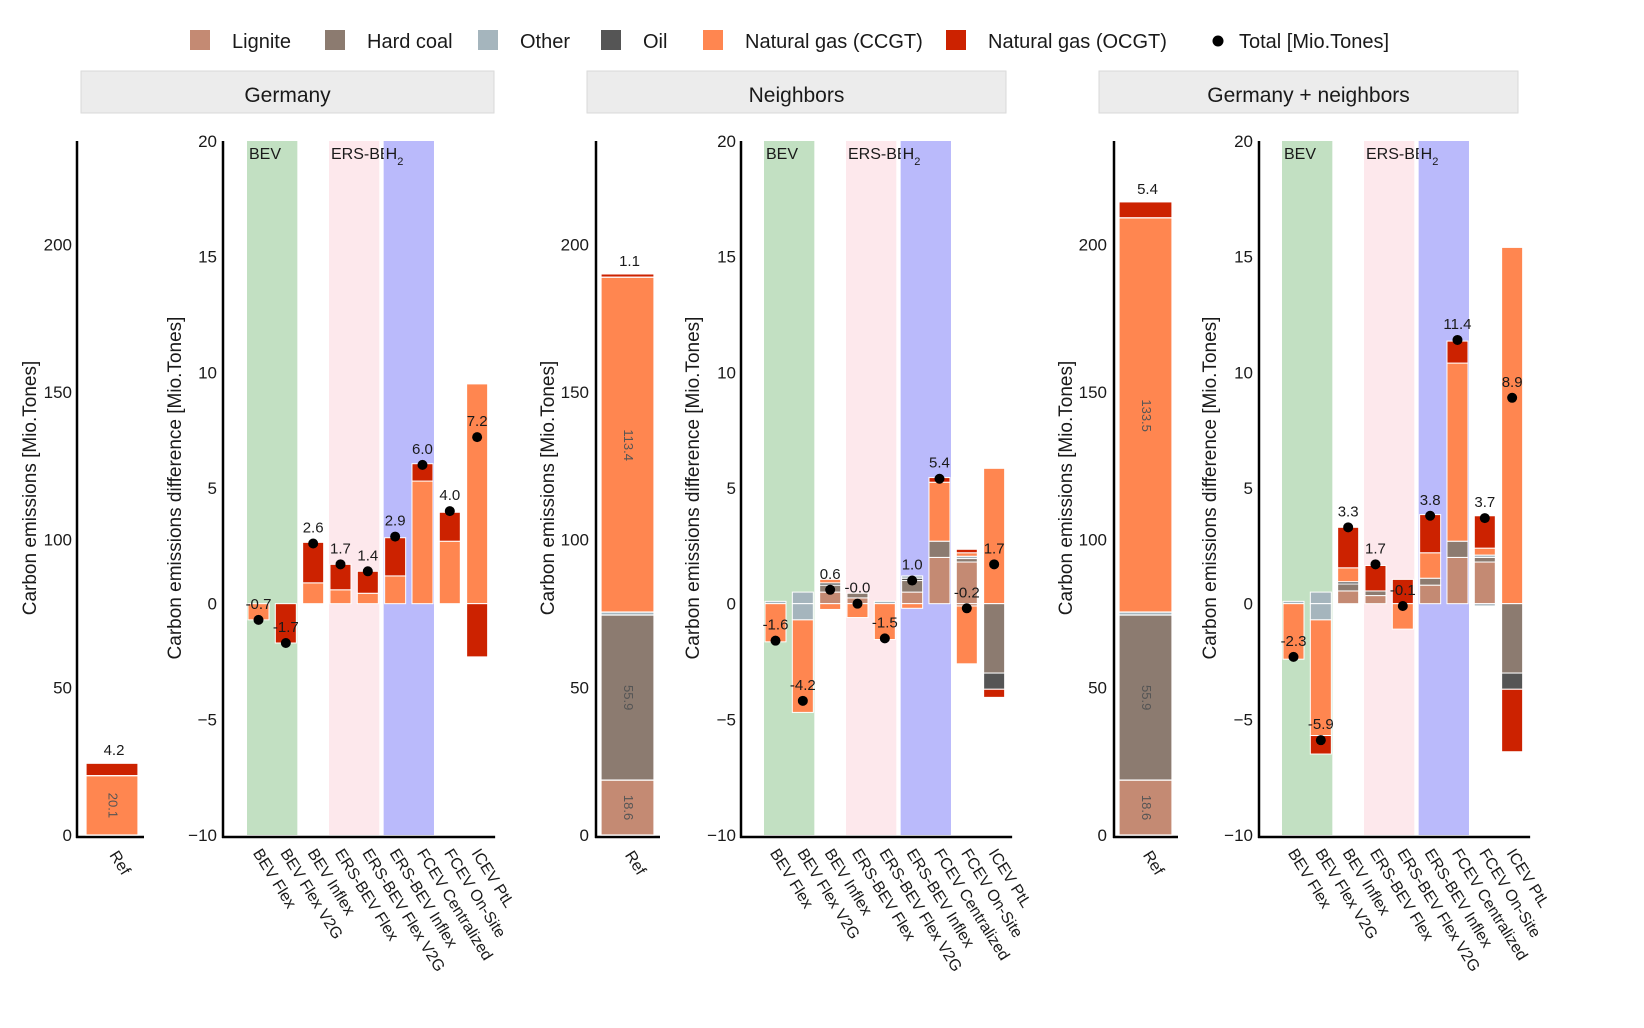  What do you see at coordinates (834, 42) in the screenshot?
I see `legend-label-ccgt: Natural gas (CCGT)` at bounding box center [834, 42].